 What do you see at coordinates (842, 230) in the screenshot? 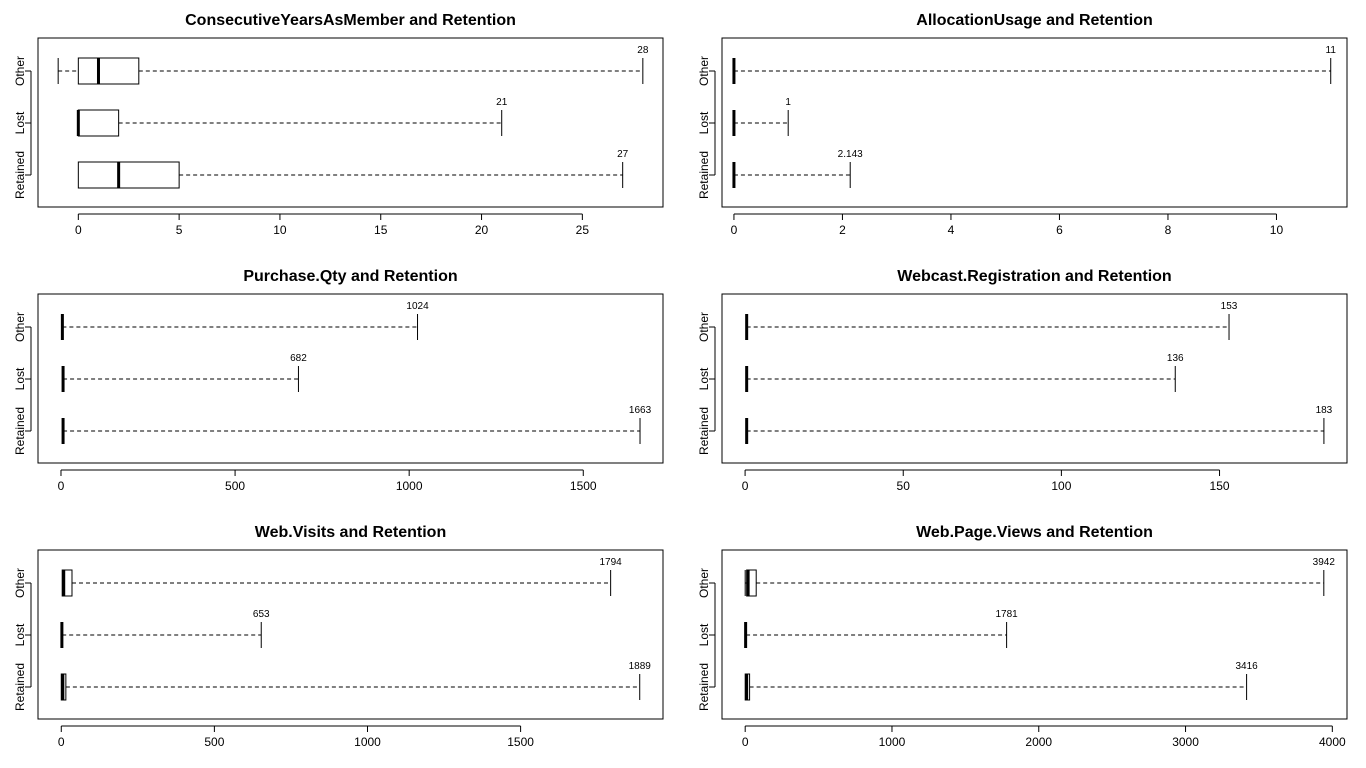
I see `x-tick-label: 2` at bounding box center [842, 230].